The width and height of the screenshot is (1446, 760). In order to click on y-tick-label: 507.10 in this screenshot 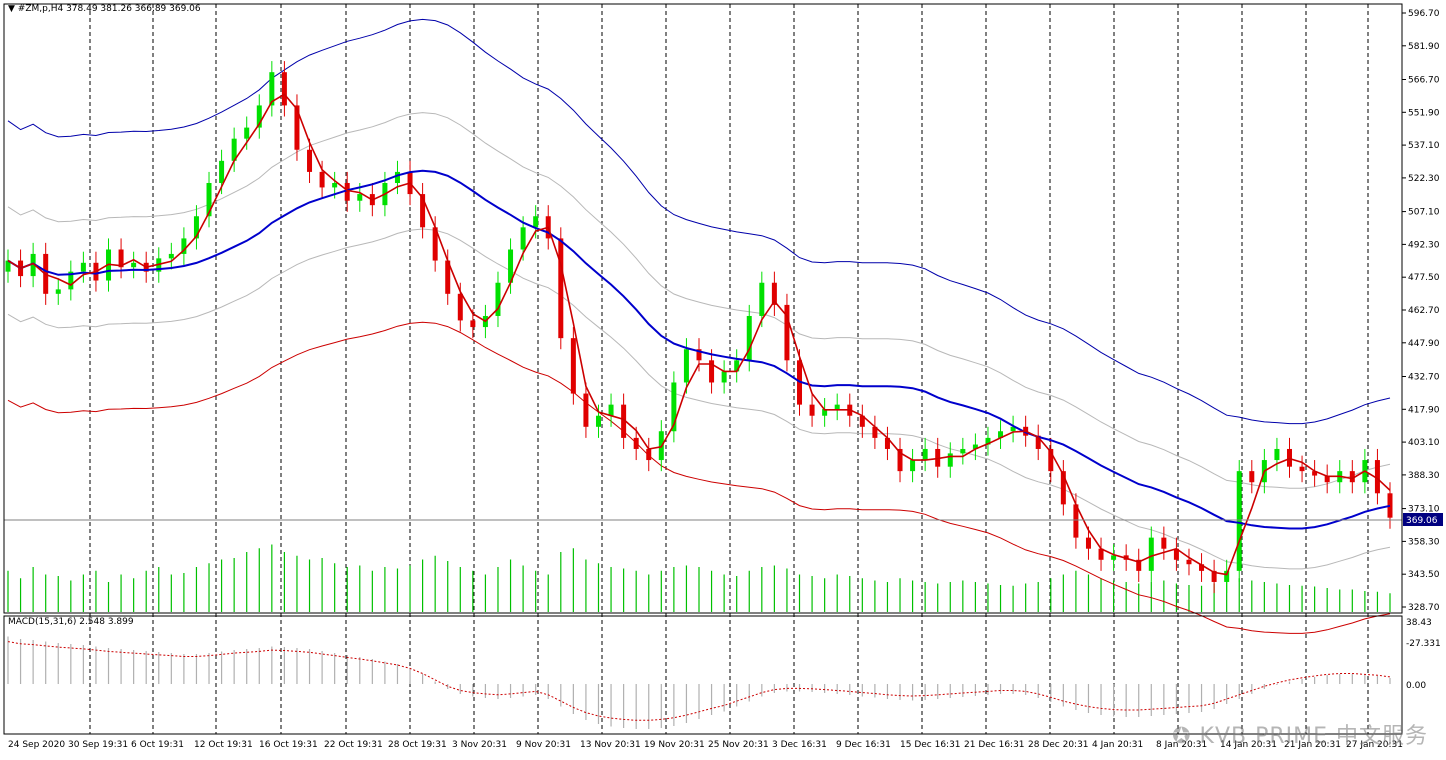, I will do `click(1424, 213)`.